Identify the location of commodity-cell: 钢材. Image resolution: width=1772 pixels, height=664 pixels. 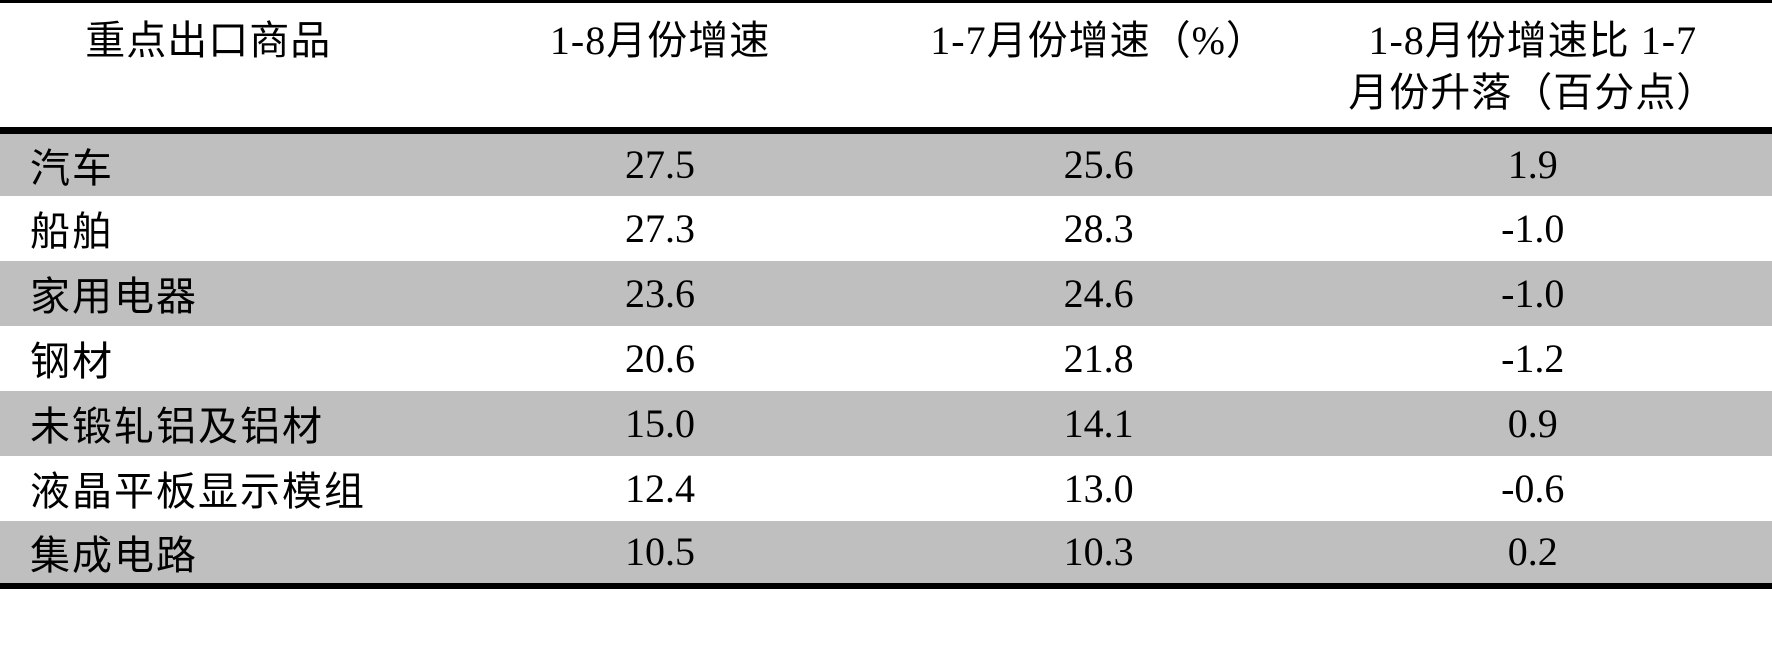
(72, 361).